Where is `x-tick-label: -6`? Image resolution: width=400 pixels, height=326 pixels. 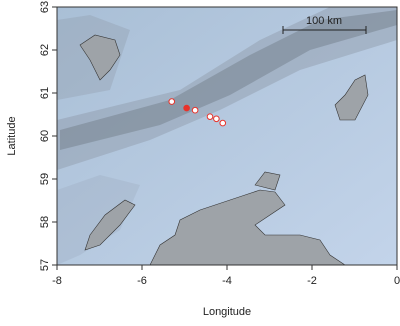
x-tick-label: -6 is located at coordinates (142, 281).